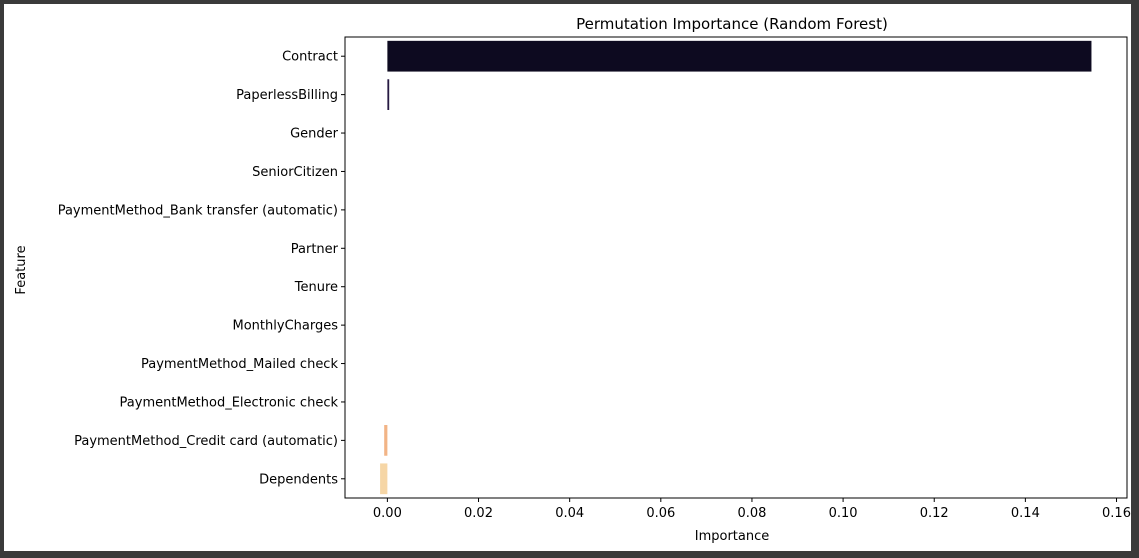 This screenshot has width=1139, height=558. What do you see at coordinates (384, 479) in the screenshot?
I see `bar-dependents` at bounding box center [384, 479].